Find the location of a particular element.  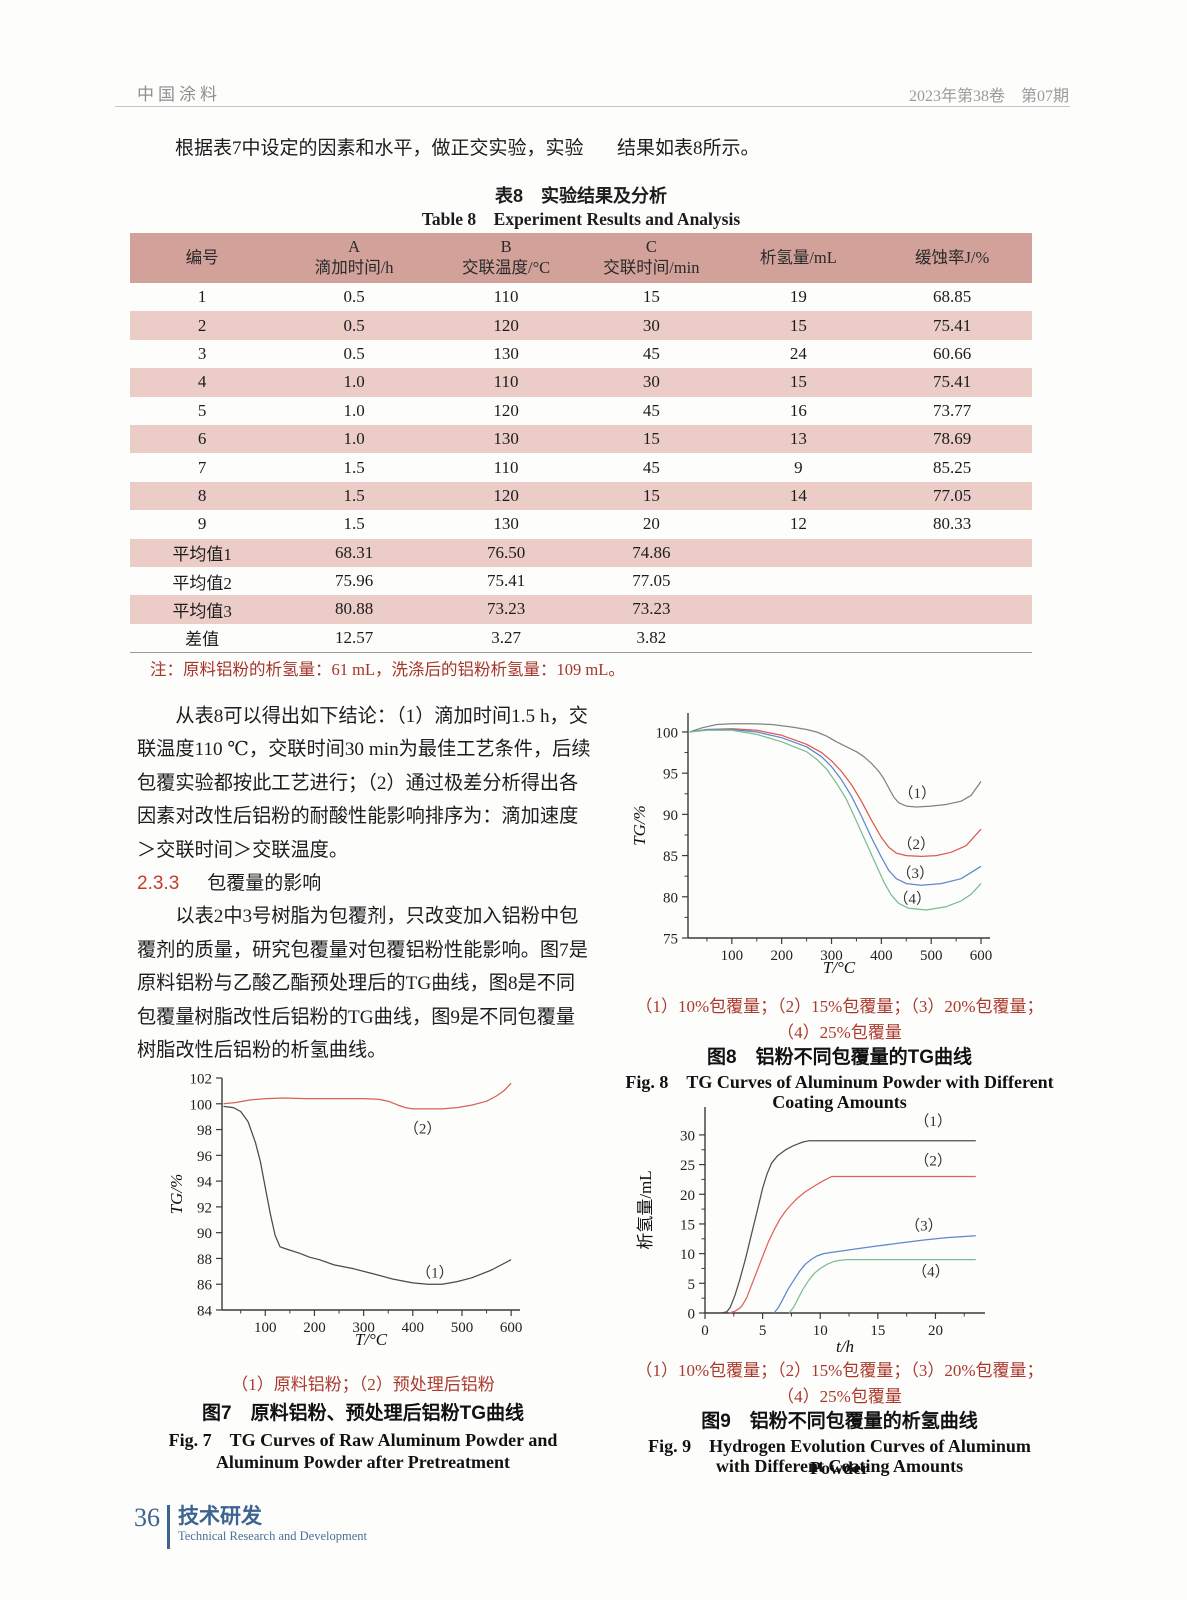

y-tick-label: 30 is located at coordinates (687, 1136).